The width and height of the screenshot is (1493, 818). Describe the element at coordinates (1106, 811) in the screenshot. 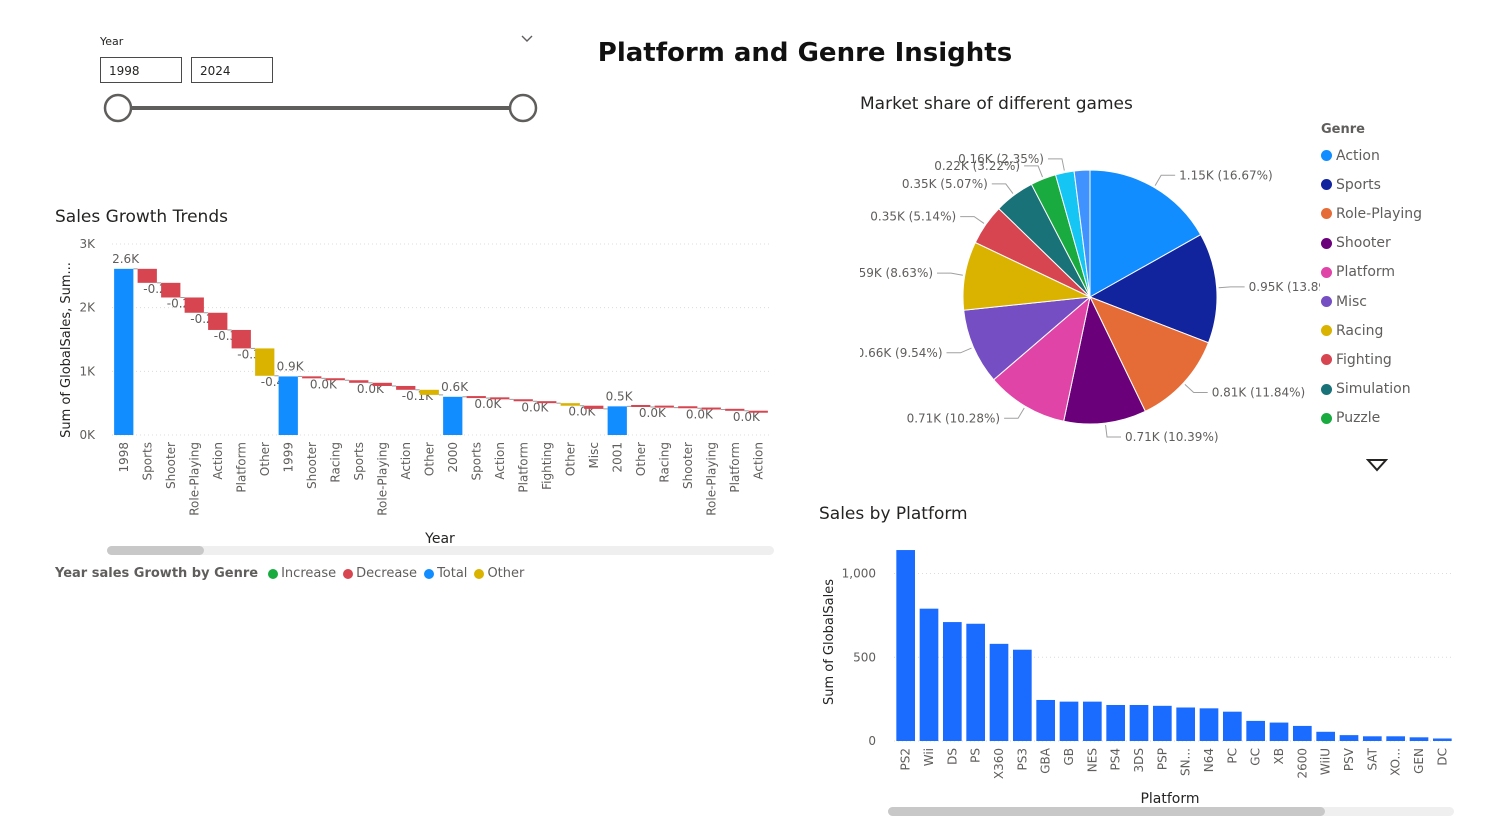

I see `bar-scrollbar-thumb` at that location.